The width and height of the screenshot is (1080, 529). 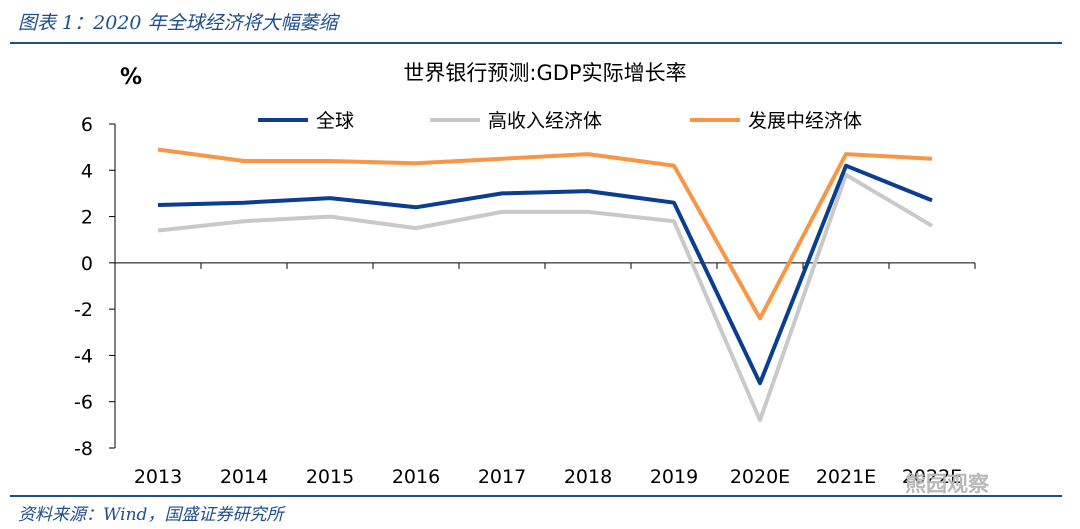 What do you see at coordinates (335, 121) in the screenshot?
I see `legend-label-1: 全球` at bounding box center [335, 121].